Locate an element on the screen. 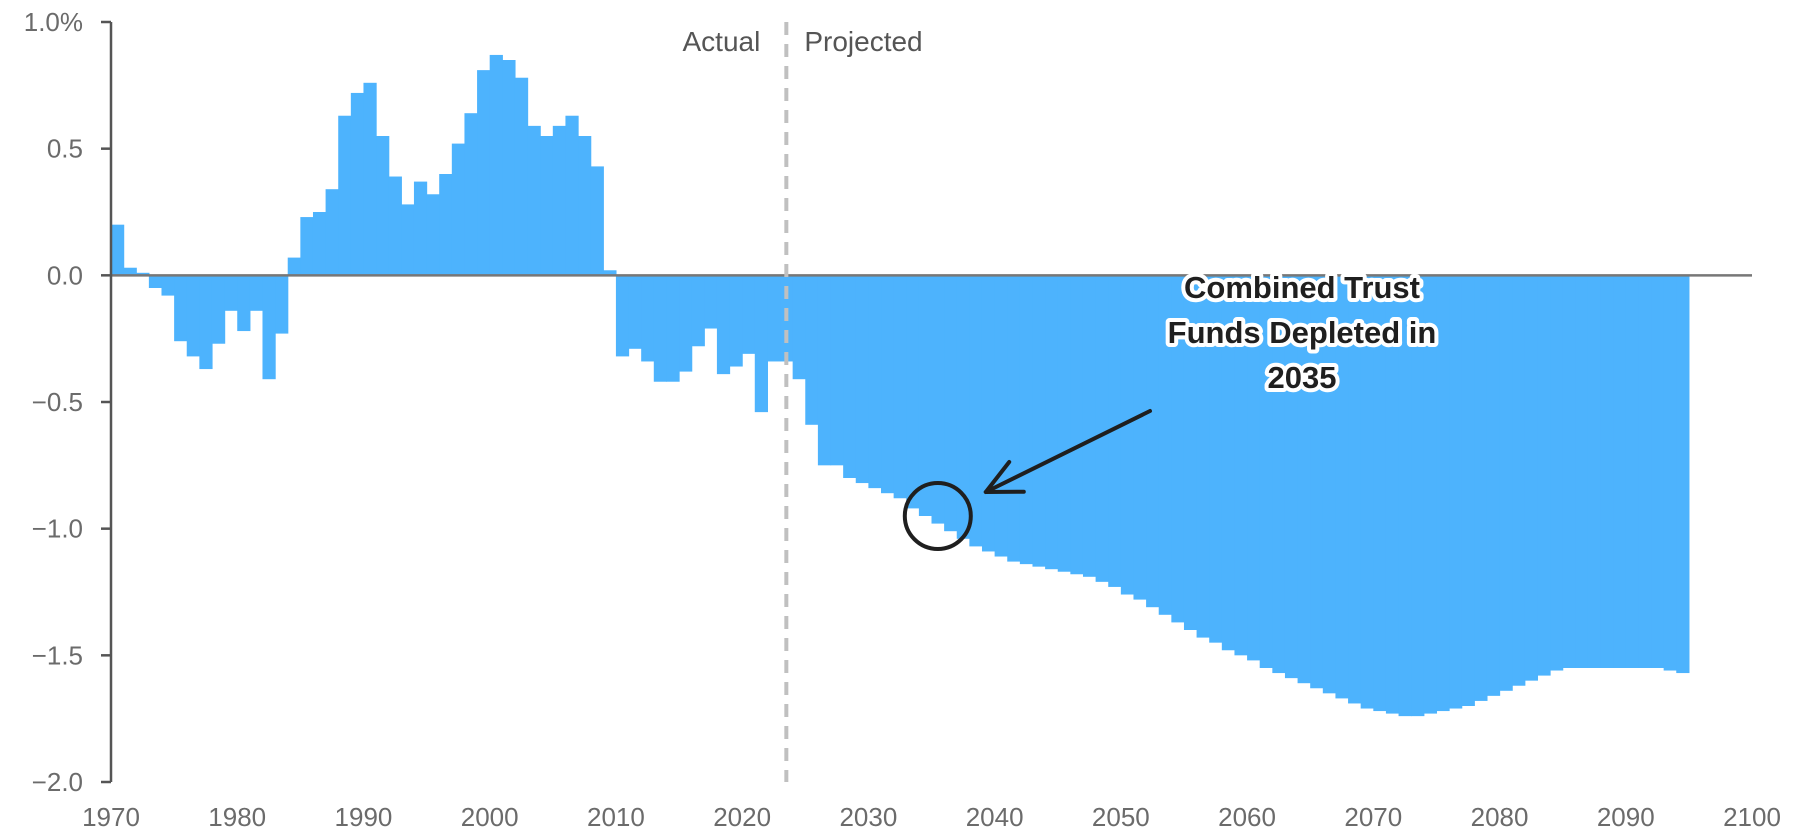 Image resolution: width=1805 pixels, height=830 pixels. bar-2062 is located at coordinates (1279, 474).